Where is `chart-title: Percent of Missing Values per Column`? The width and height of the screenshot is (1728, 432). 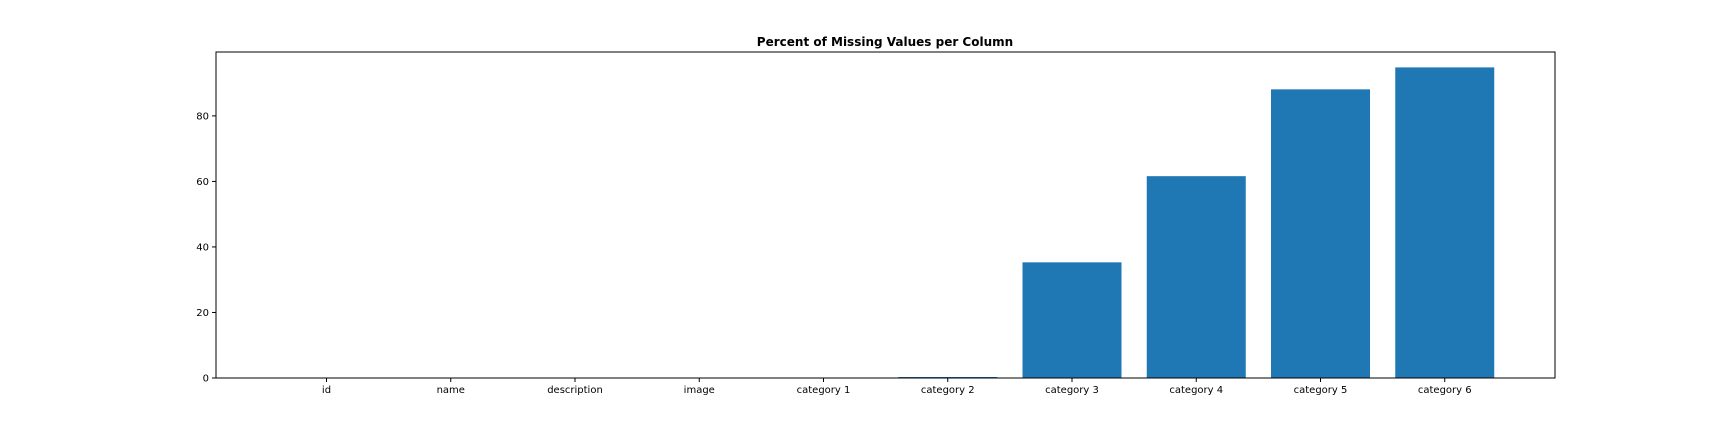
chart-title: Percent of Missing Values per Column is located at coordinates (885, 42).